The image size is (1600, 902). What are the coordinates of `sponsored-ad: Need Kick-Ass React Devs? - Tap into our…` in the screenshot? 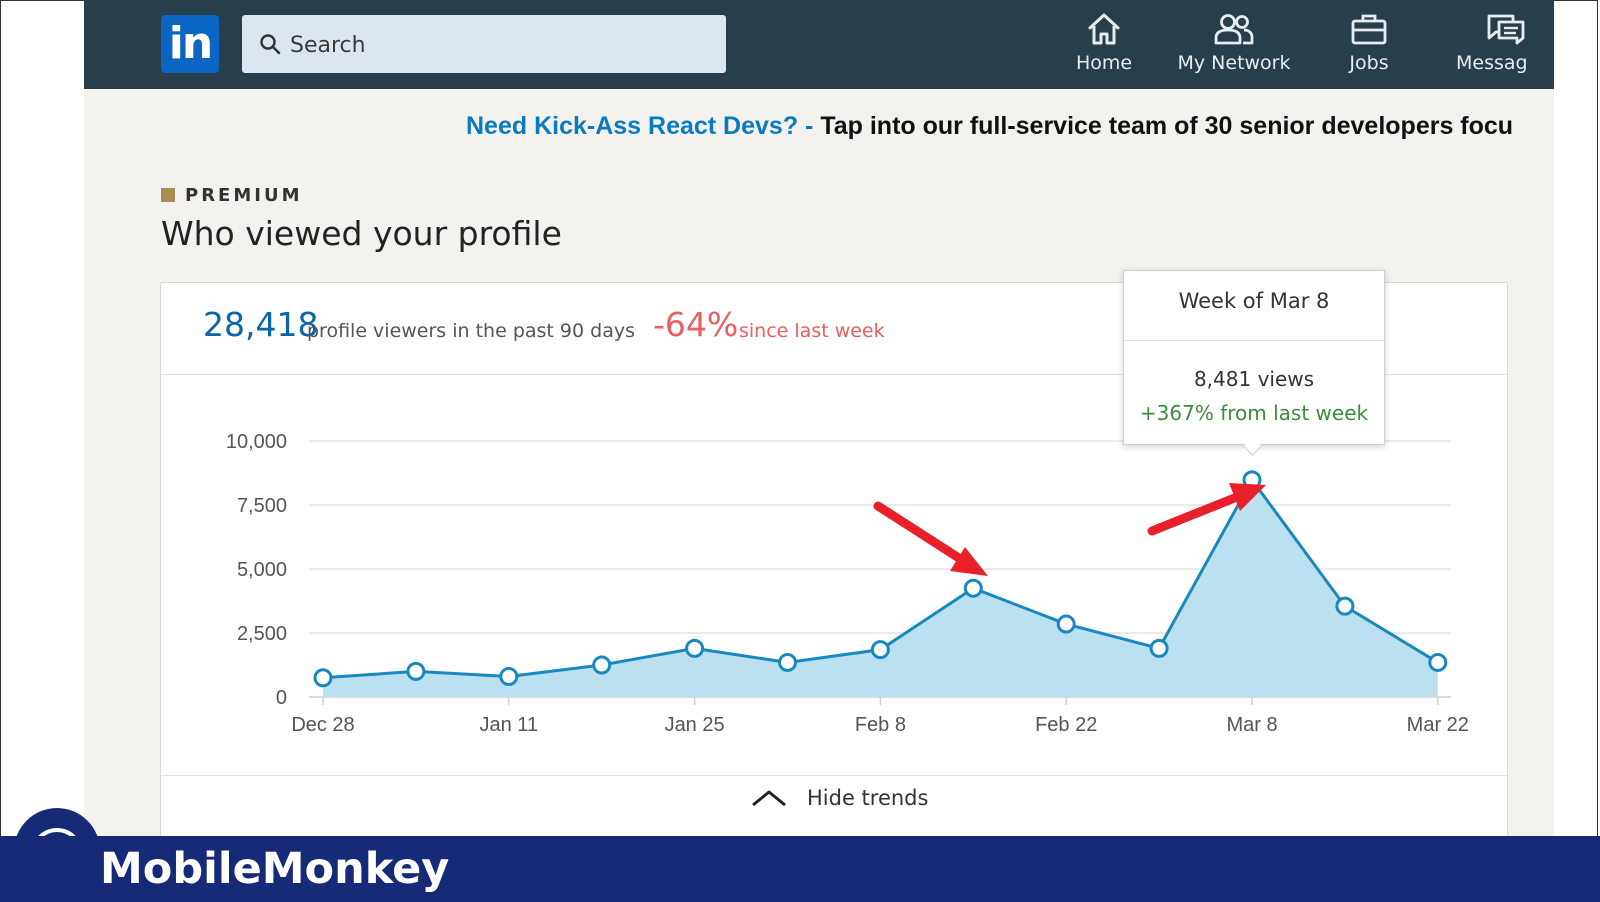 It's located at (989, 126).